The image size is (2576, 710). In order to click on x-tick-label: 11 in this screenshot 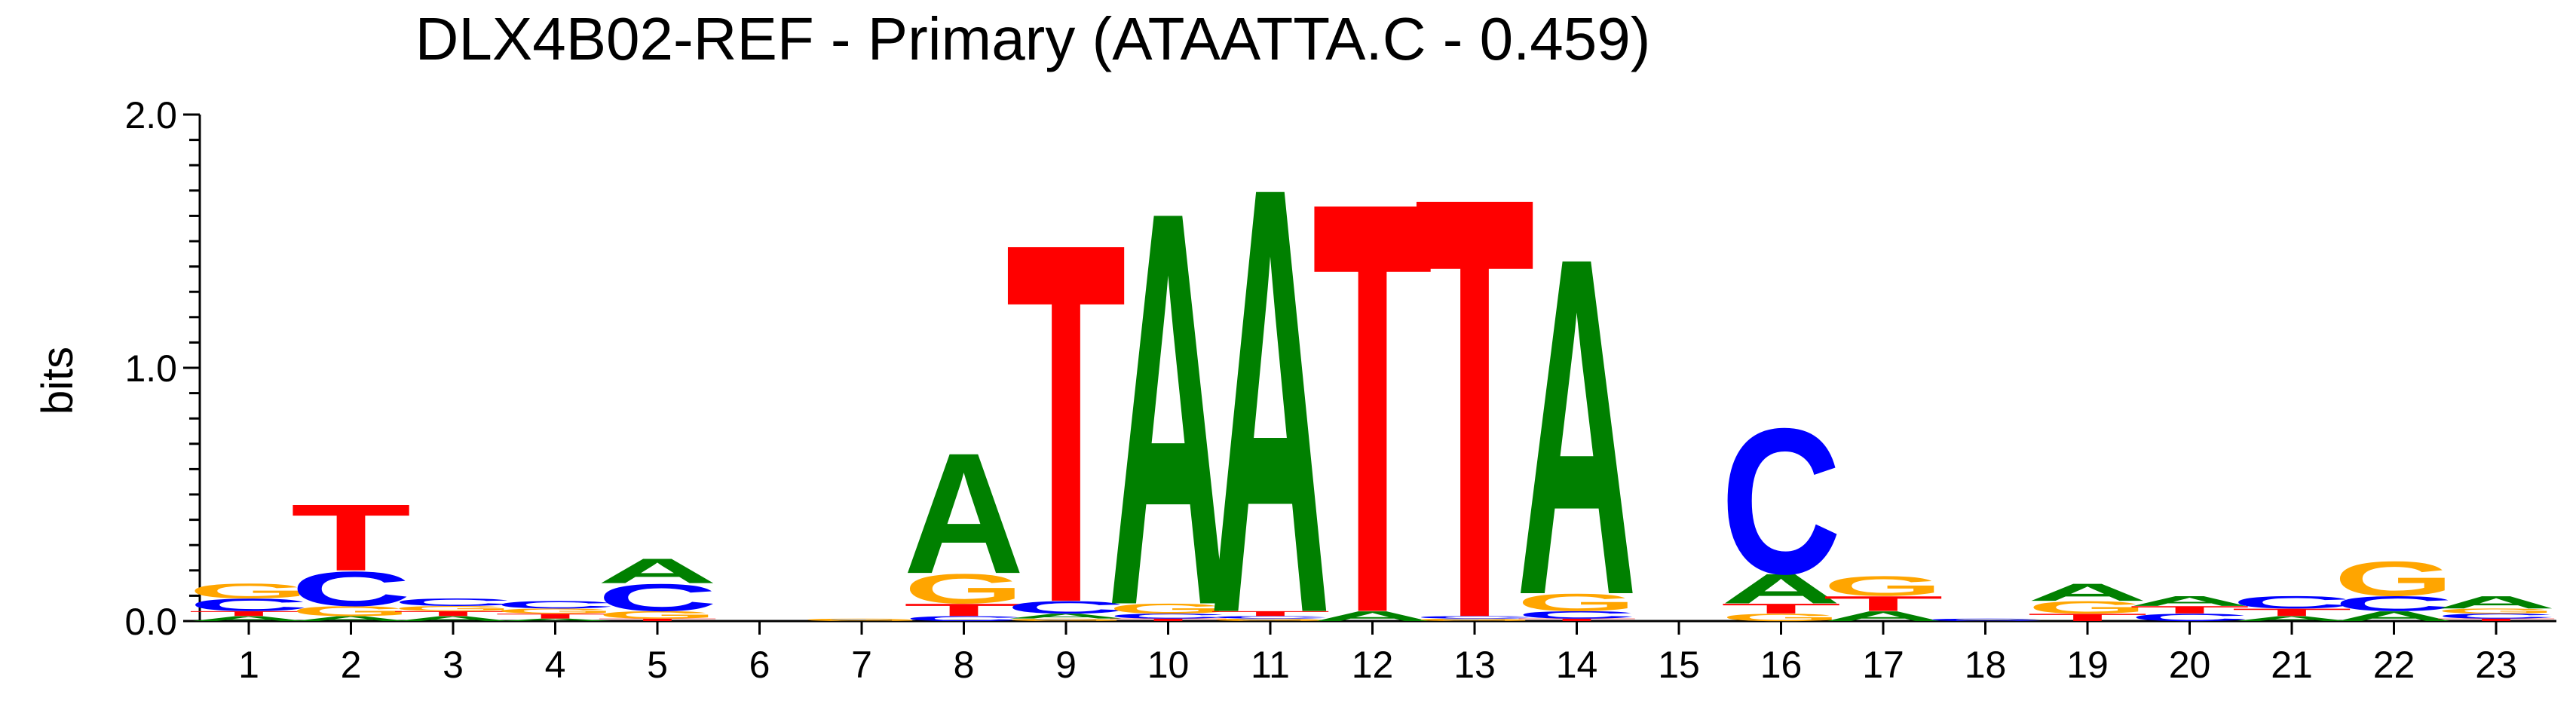, I will do `click(1270, 665)`.